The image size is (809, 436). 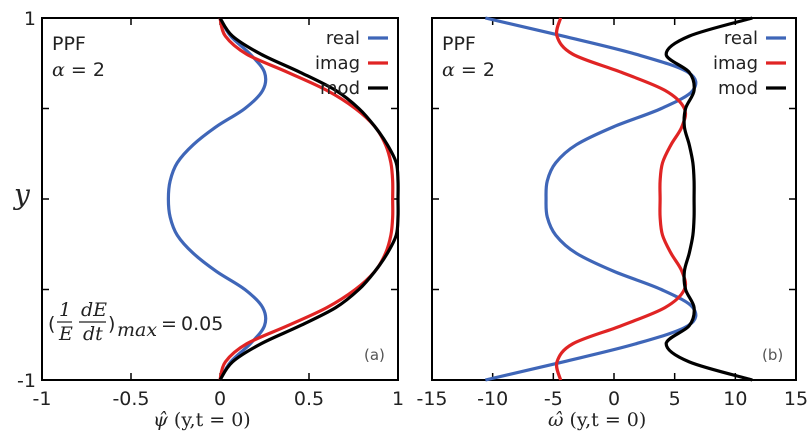 I want to click on panel-a-growth-note: ( 1 E dE dt ) max = 0.05, so click(x=135, y=322).